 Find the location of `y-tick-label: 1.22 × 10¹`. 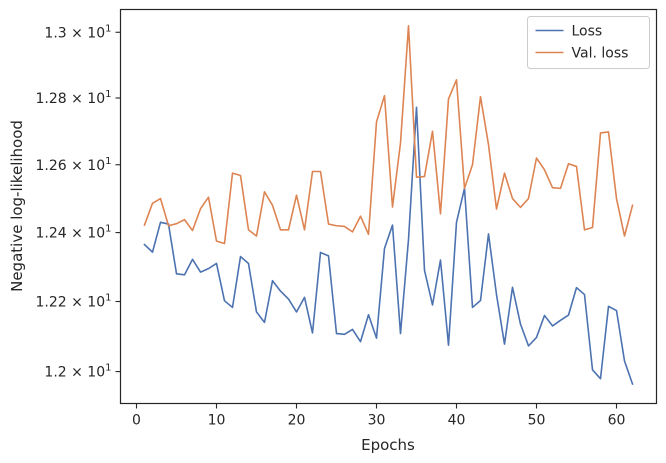

y-tick-label: 1.22 × 10¹ is located at coordinates (74, 302).